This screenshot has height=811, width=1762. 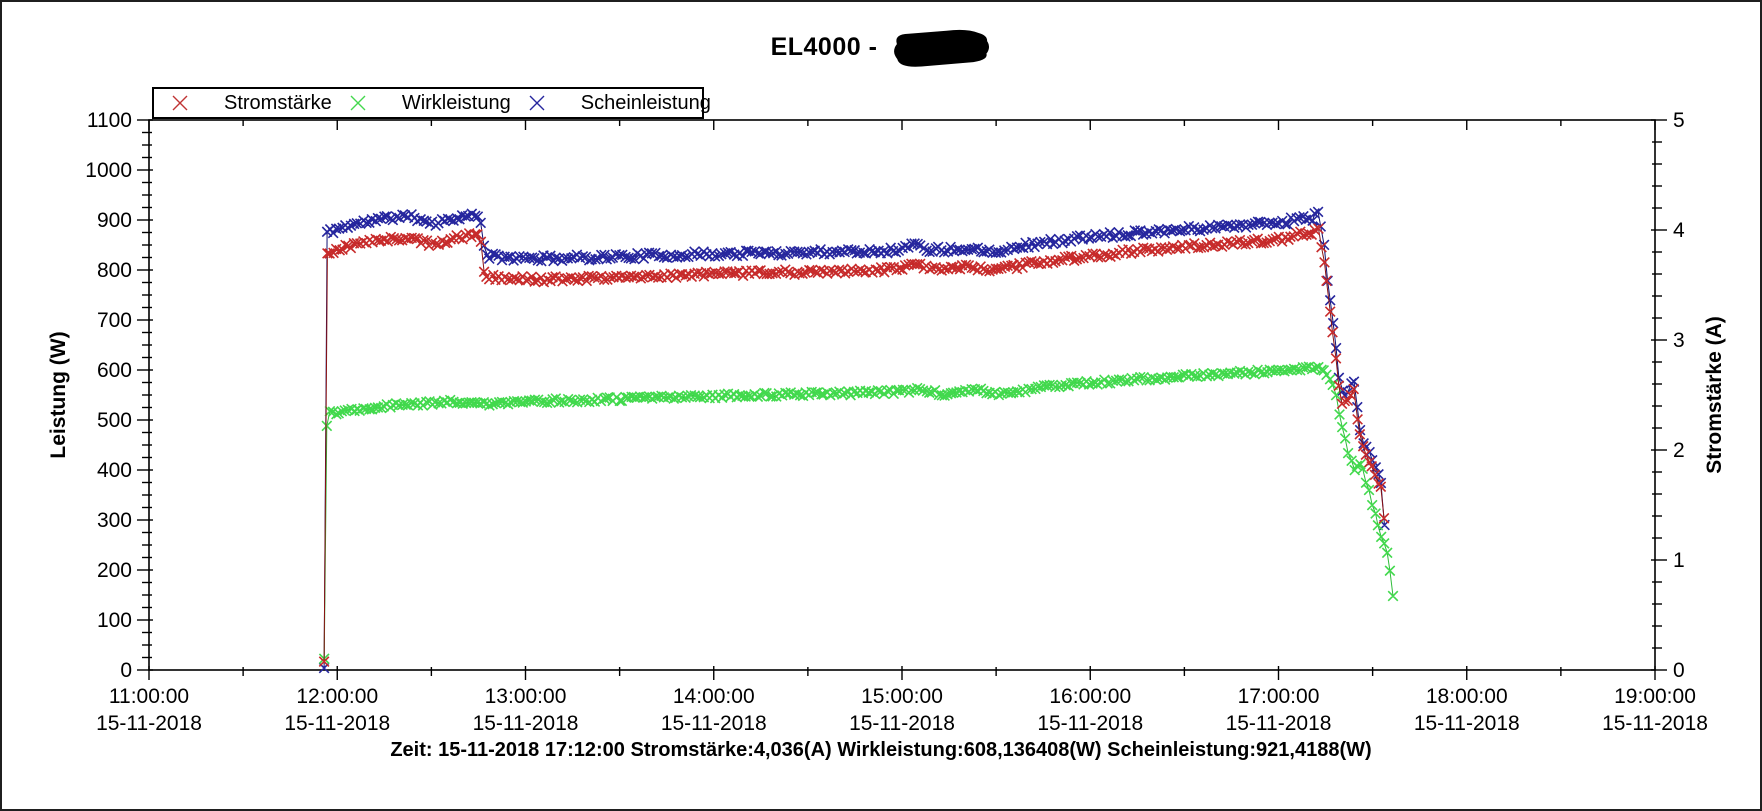 I want to click on y-left-tick-label: 300, so click(x=114, y=520).